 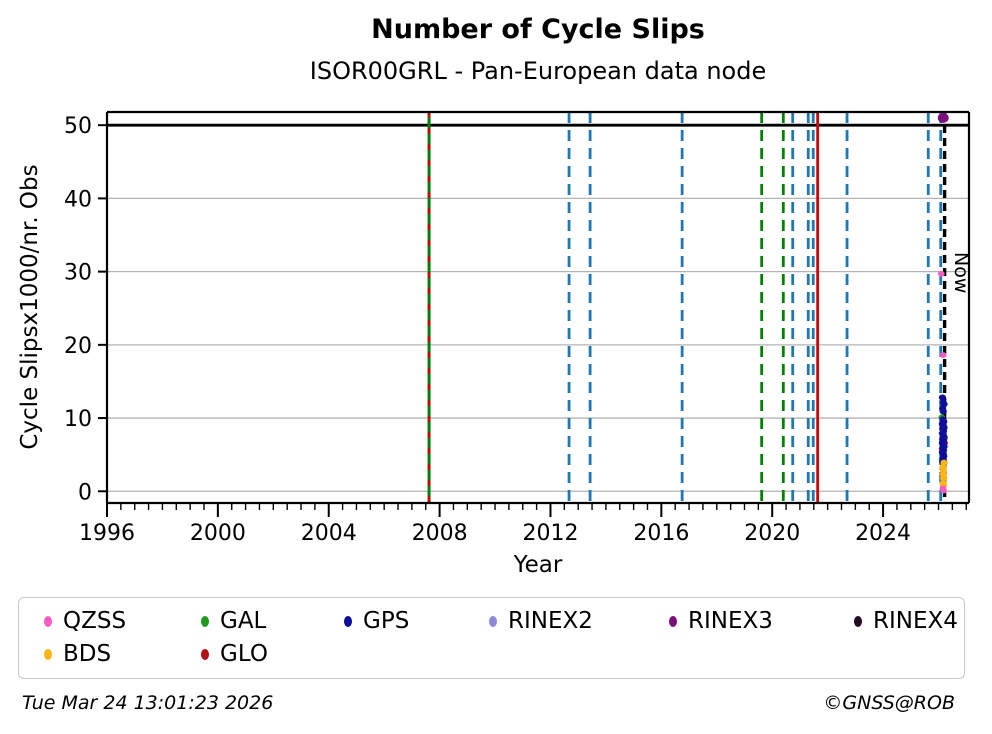 I want to click on x-tick-label: 2016, so click(x=661, y=533).